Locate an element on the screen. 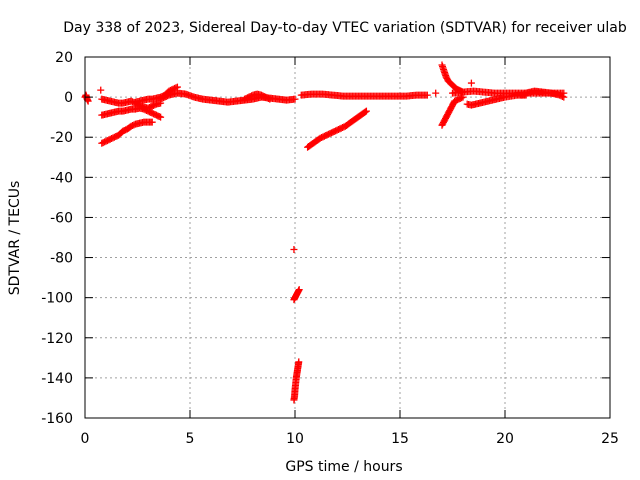 This screenshot has height=480, width=640. y-tick-label: -100 is located at coordinates (57, 299).